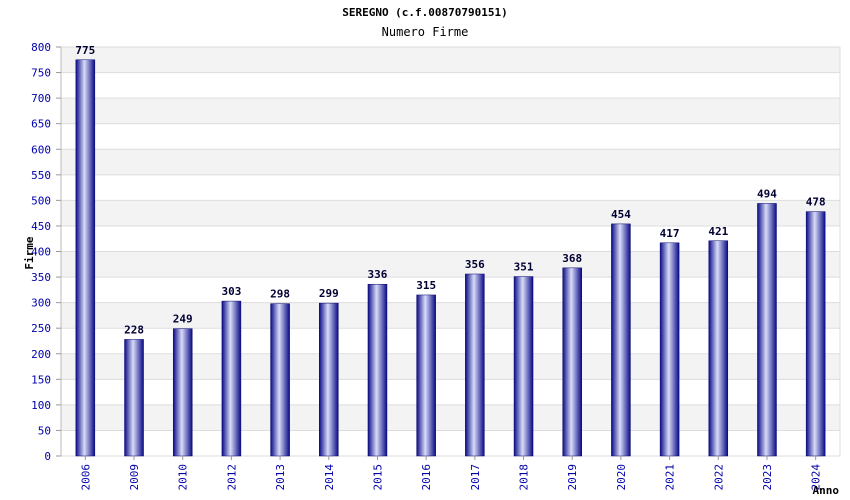  What do you see at coordinates (425, 12) in the screenshot?
I see `chart-title: SEREGNO (c.f.00870790151)` at bounding box center [425, 12].